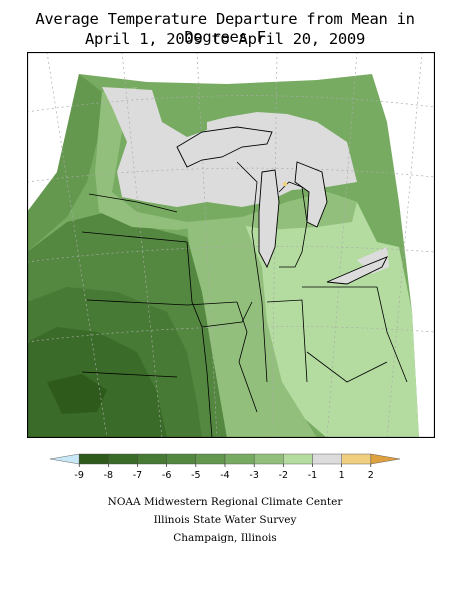 The height and width of the screenshot is (600, 450). I want to click on credit-line-2: Illinois State Water Survey, so click(225, 520).